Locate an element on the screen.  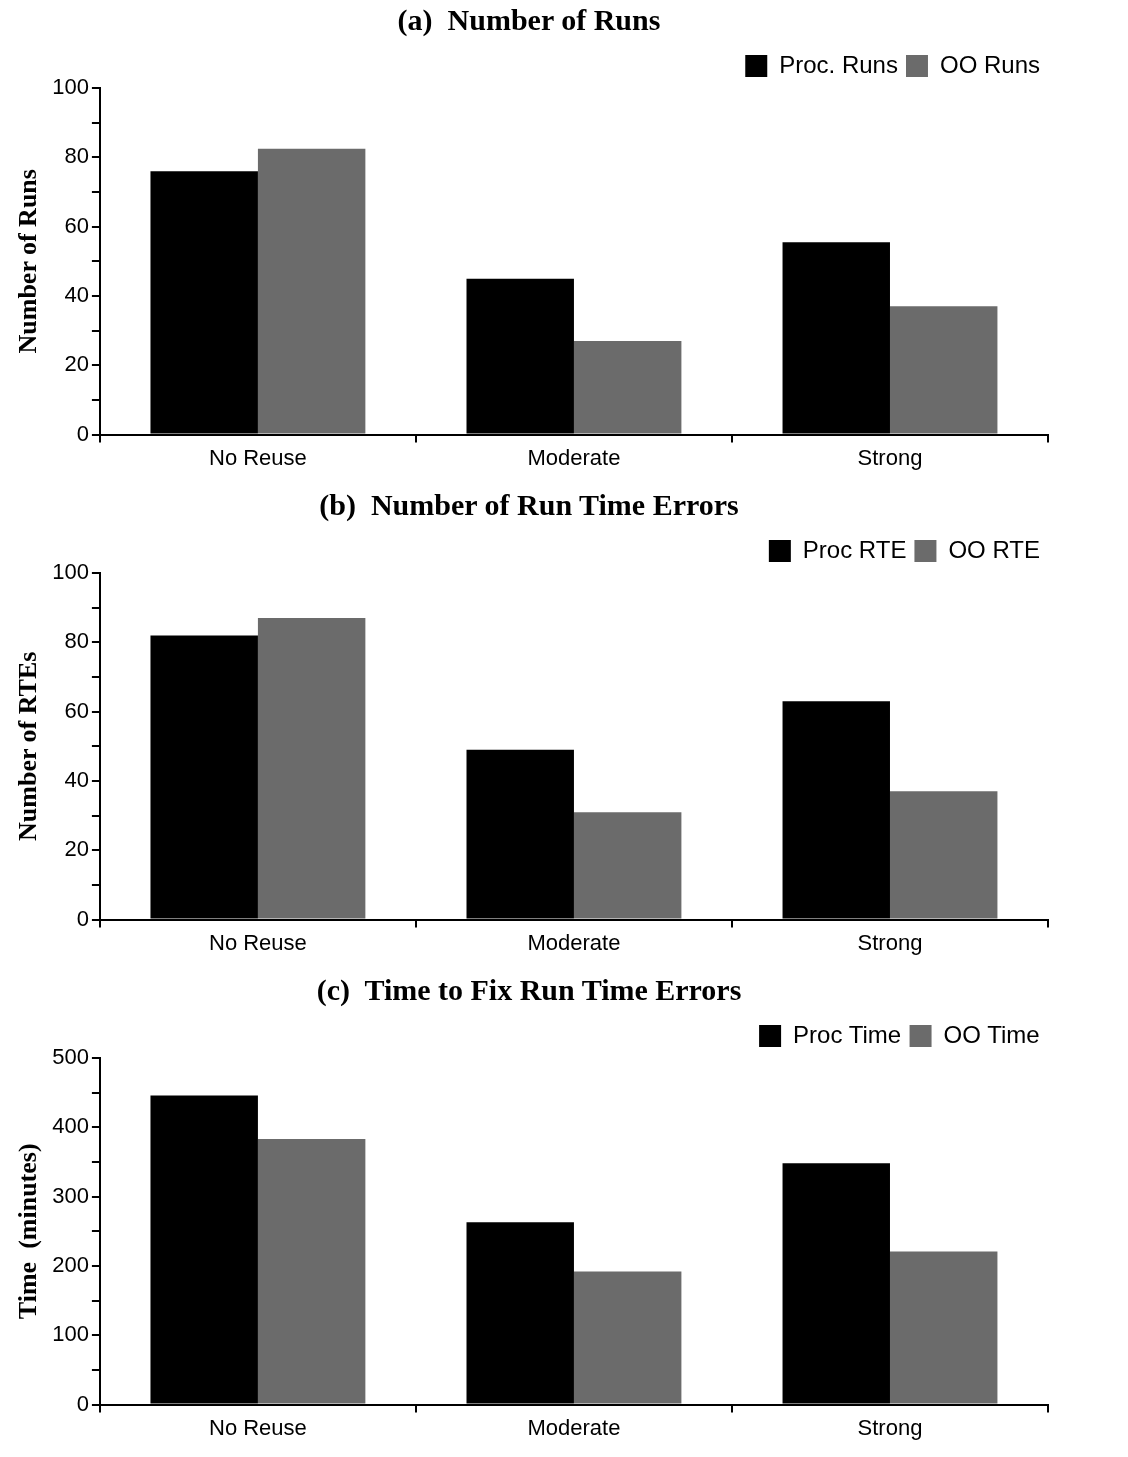
chart-title: (b) Number of Run Time Errors is located at coordinates (529, 504).